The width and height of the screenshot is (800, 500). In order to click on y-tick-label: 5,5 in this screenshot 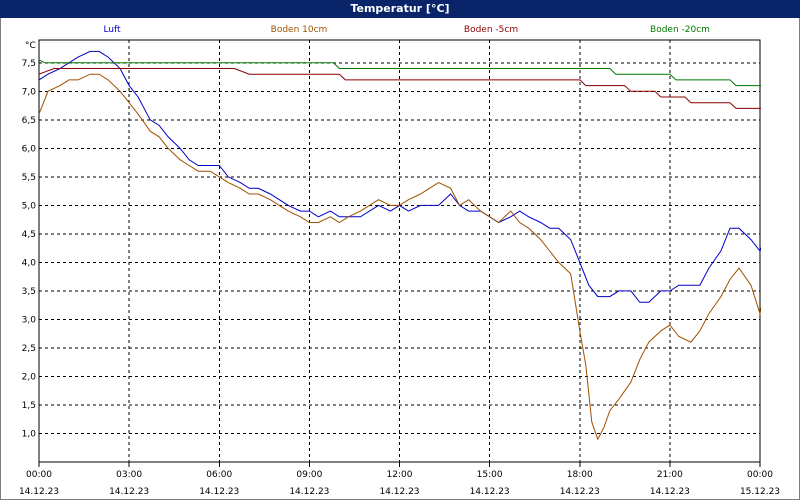, I will do `click(29, 178)`.